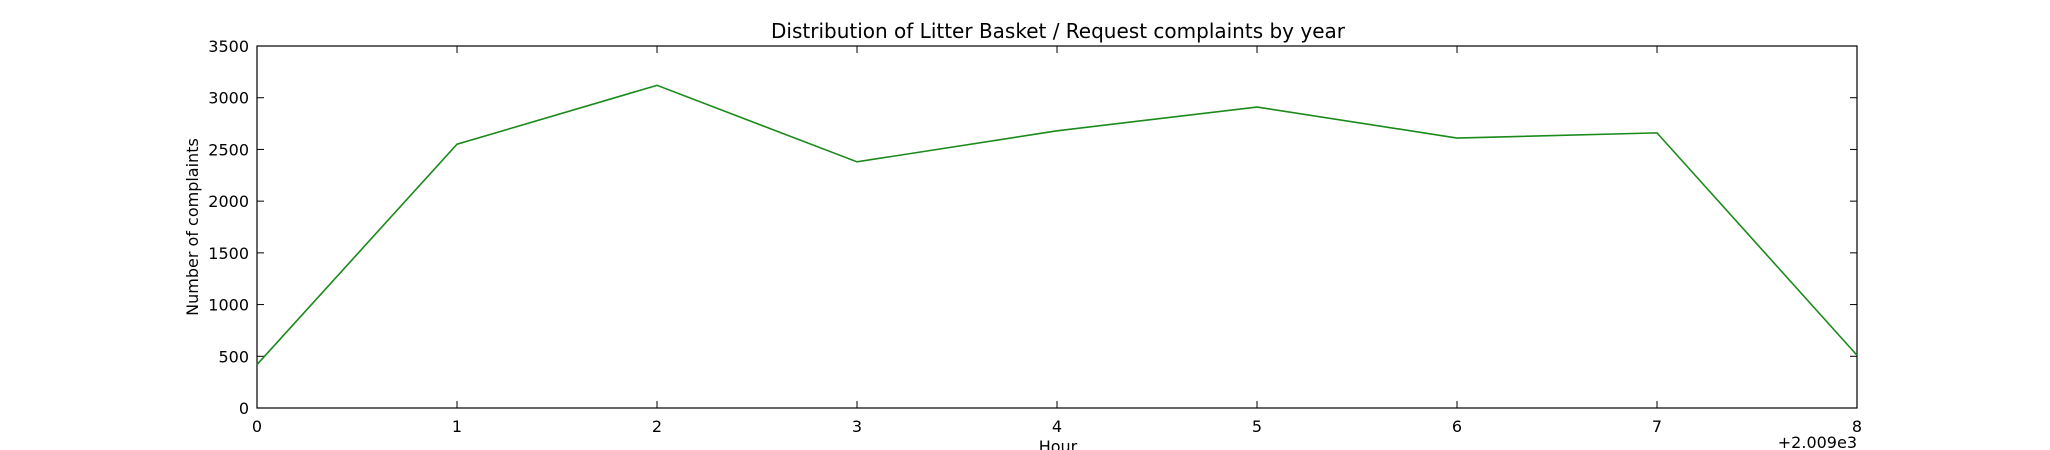 The image size is (2050, 450). Describe the element at coordinates (657, 426) in the screenshot. I see `x-tick-label: 2` at that location.